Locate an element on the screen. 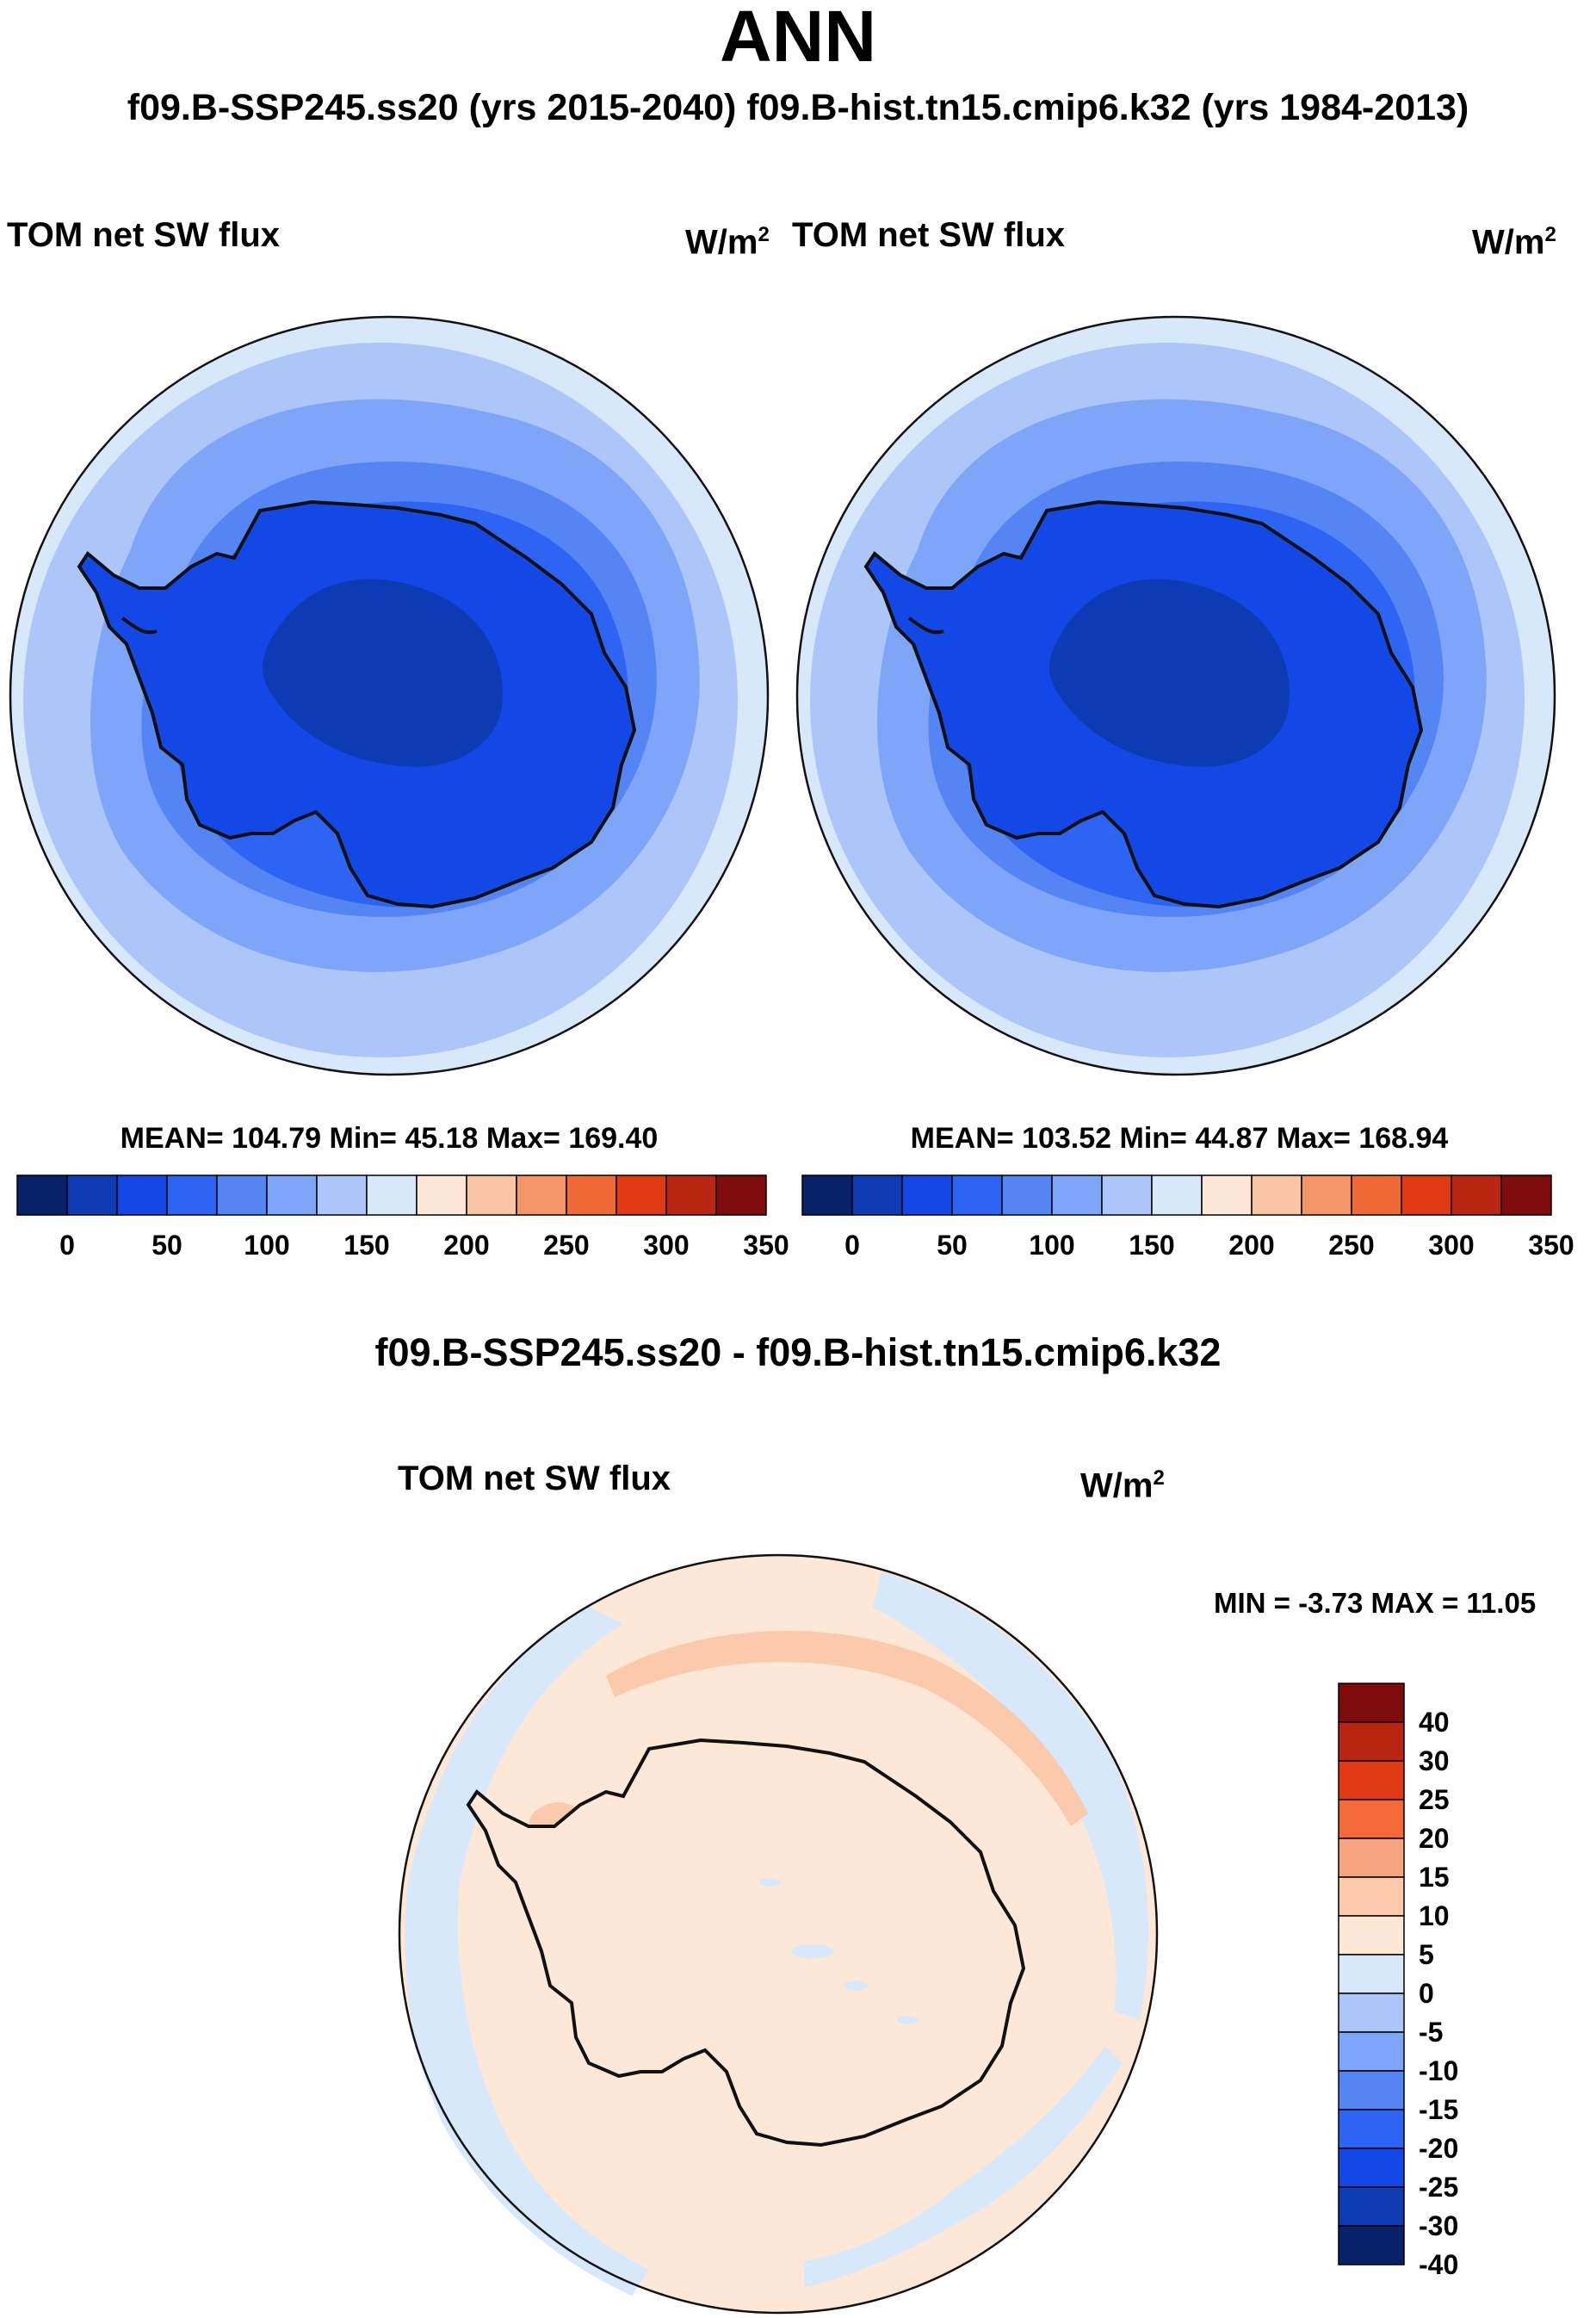  page-title: ANN is located at coordinates (798, 38).